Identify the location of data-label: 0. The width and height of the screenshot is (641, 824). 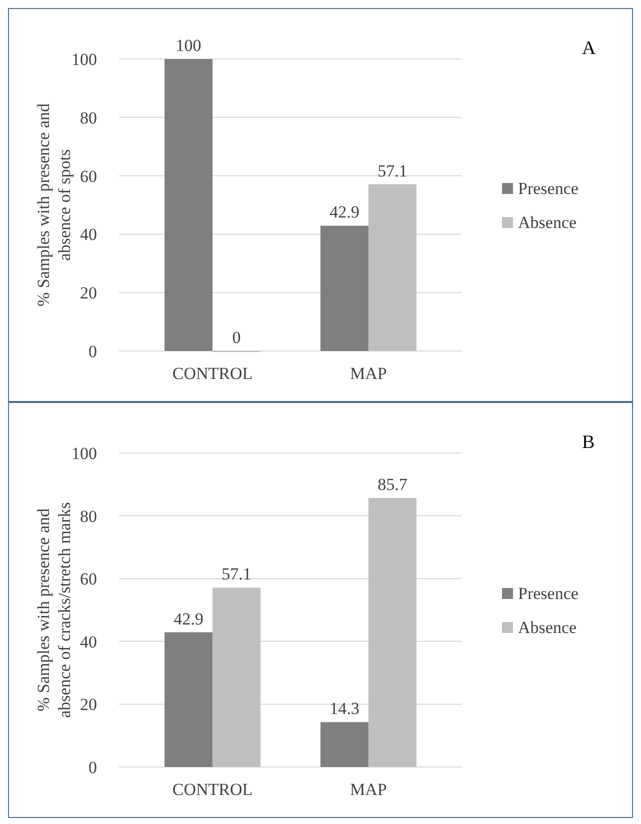
(236, 337).